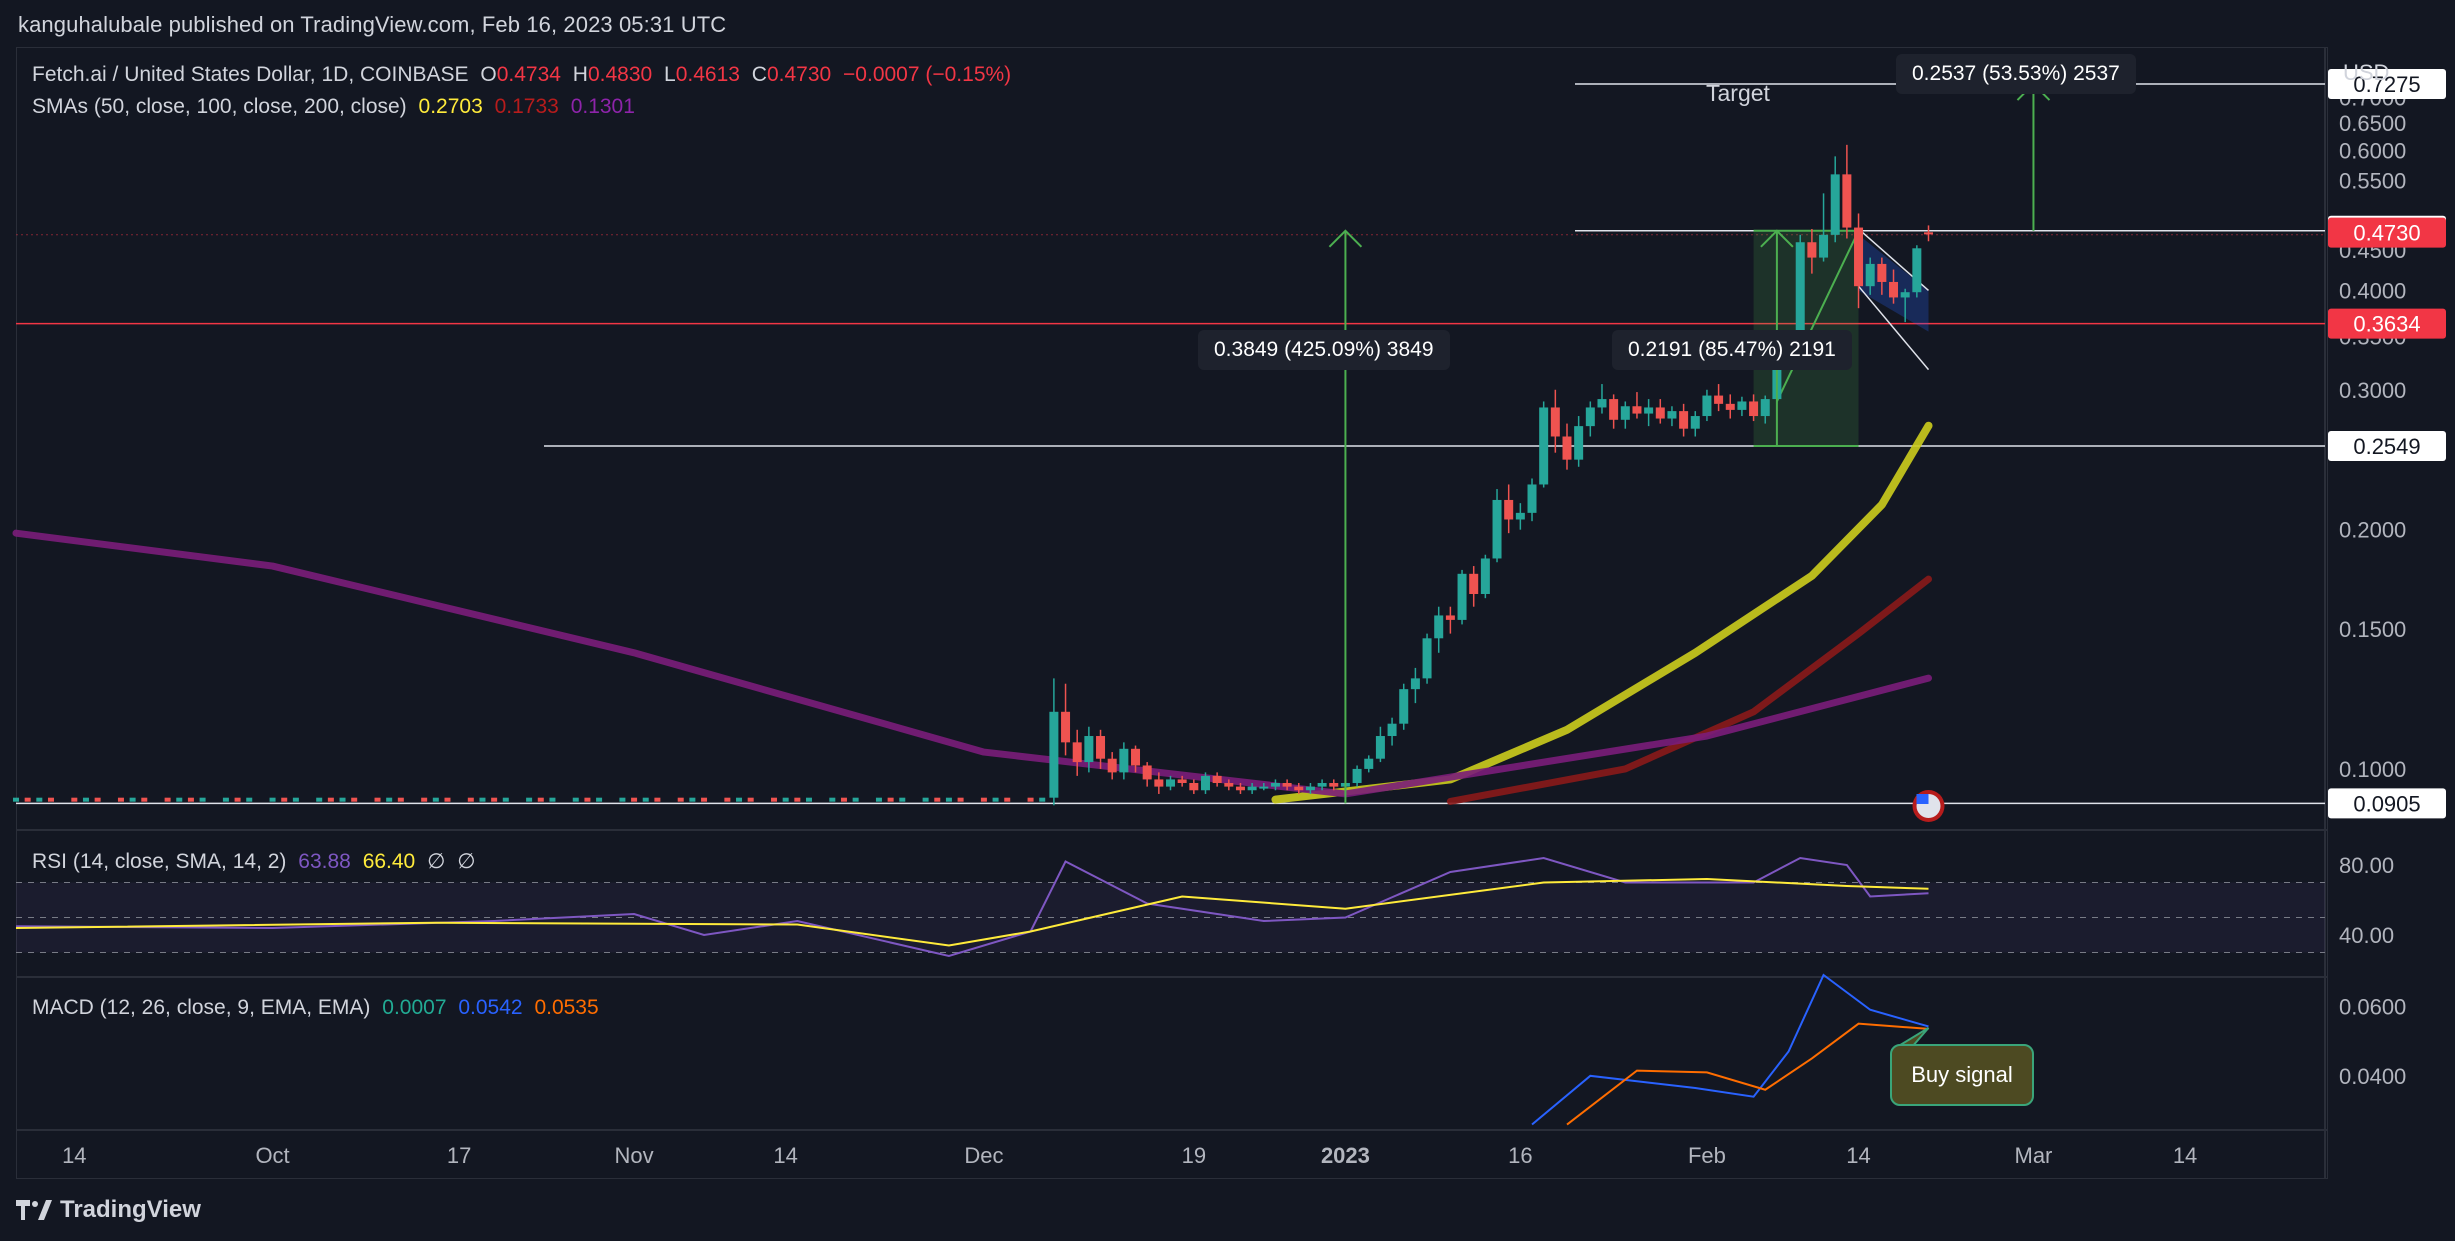 Image resolution: width=2455 pixels, height=1241 pixels. What do you see at coordinates (2016, 74) in the screenshot?
I see `measure-badge-3: 0.2537 (53.53%) 2537` at bounding box center [2016, 74].